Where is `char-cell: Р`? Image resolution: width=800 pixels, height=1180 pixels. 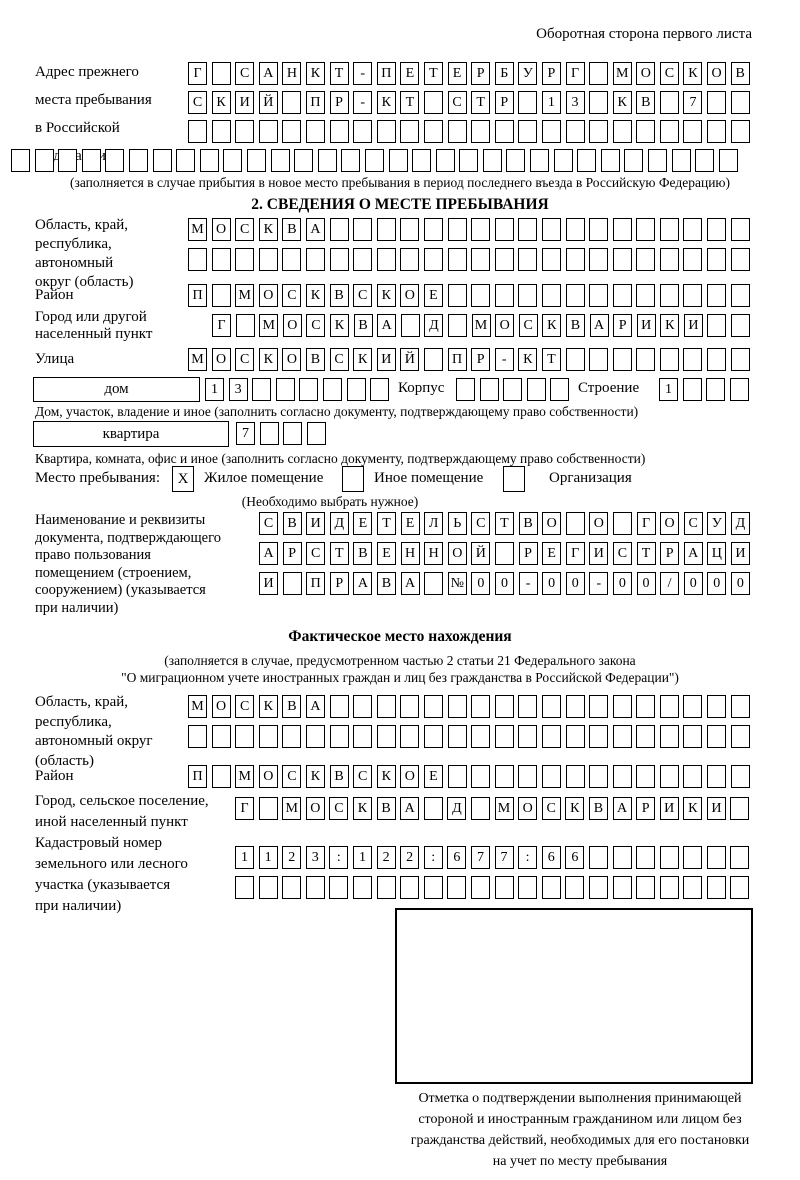 char-cell: Р is located at coordinates (339, 102).